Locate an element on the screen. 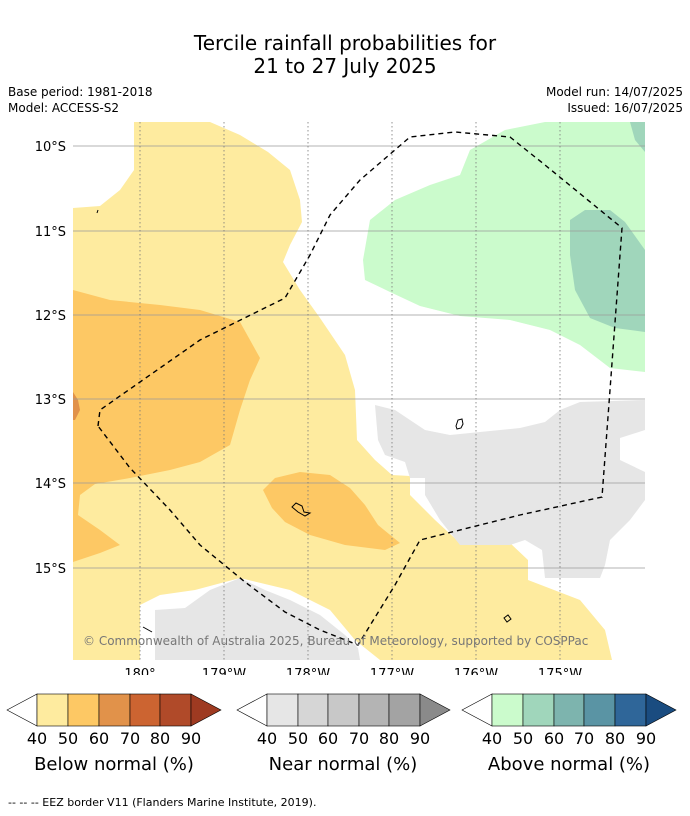  lat-label: 12°S is located at coordinates (50, 316).